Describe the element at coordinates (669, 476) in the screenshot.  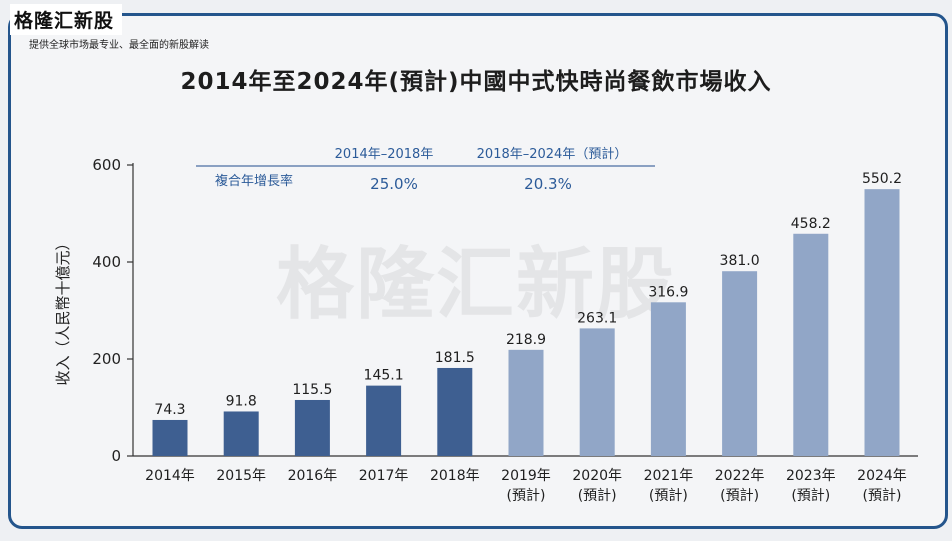
I see `x-tick-label: 2021年` at that location.